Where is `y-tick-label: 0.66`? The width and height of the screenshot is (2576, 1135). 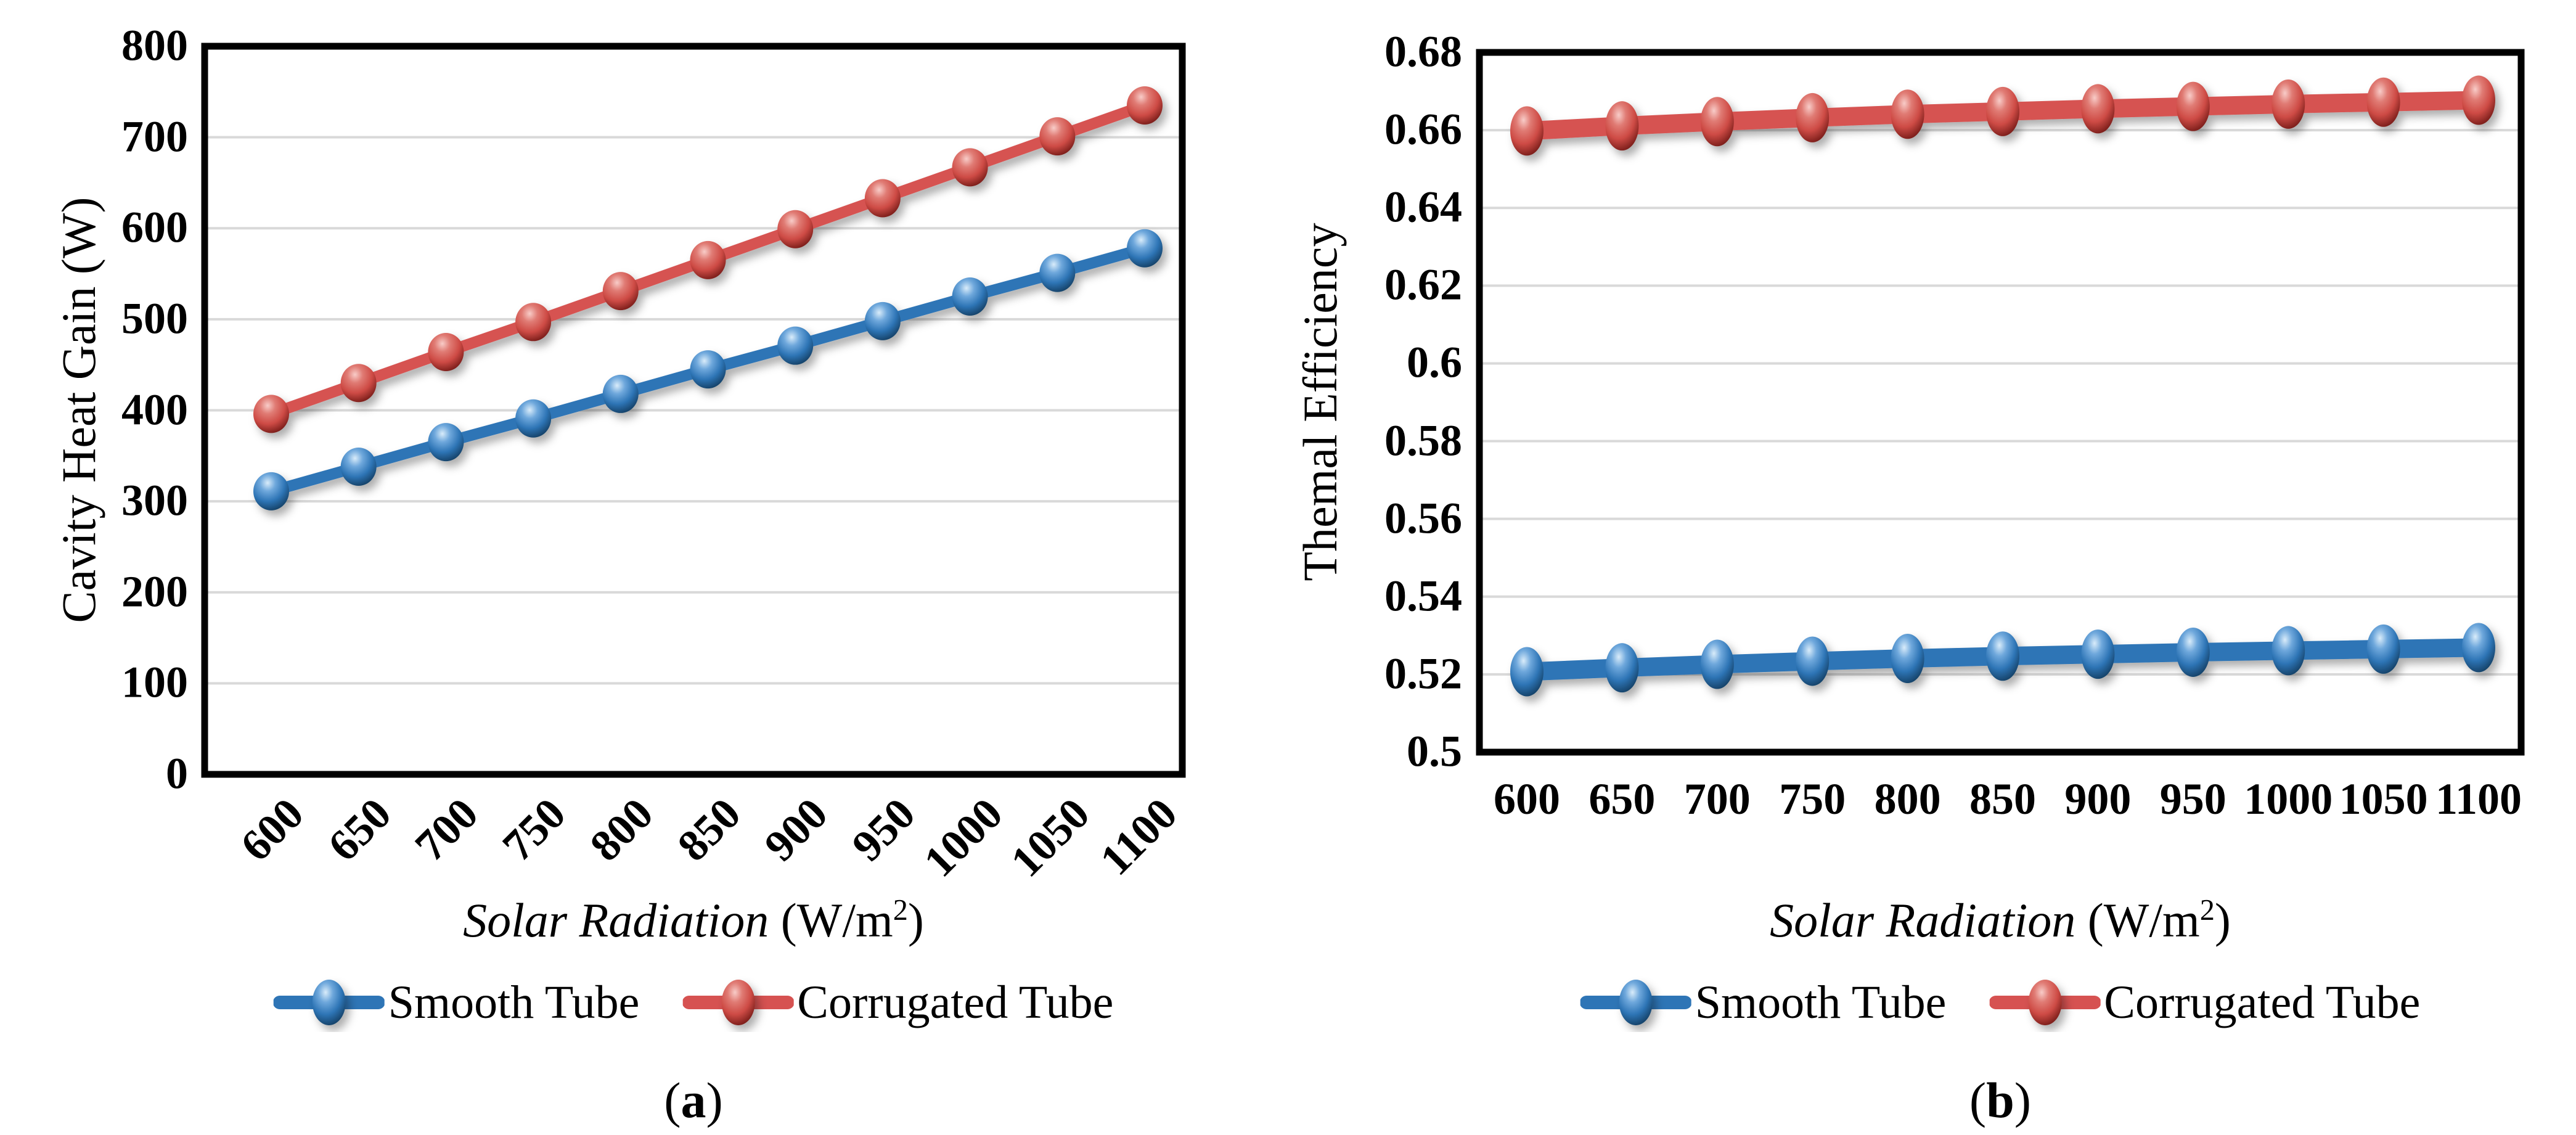 y-tick-label: 0.66 is located at coordinates (1423, 129).